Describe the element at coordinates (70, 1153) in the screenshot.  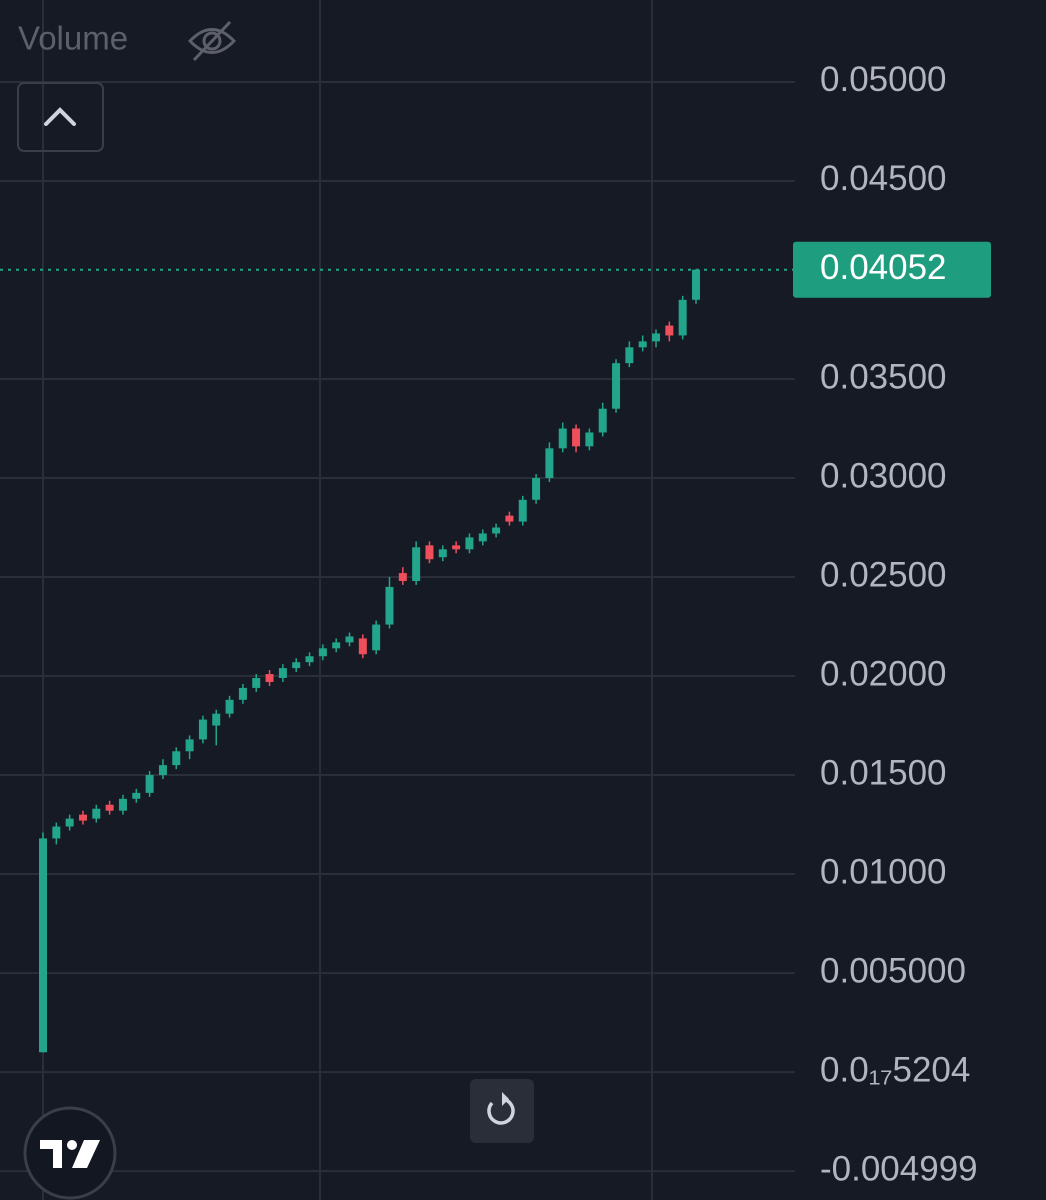
I see `logo` at that location.